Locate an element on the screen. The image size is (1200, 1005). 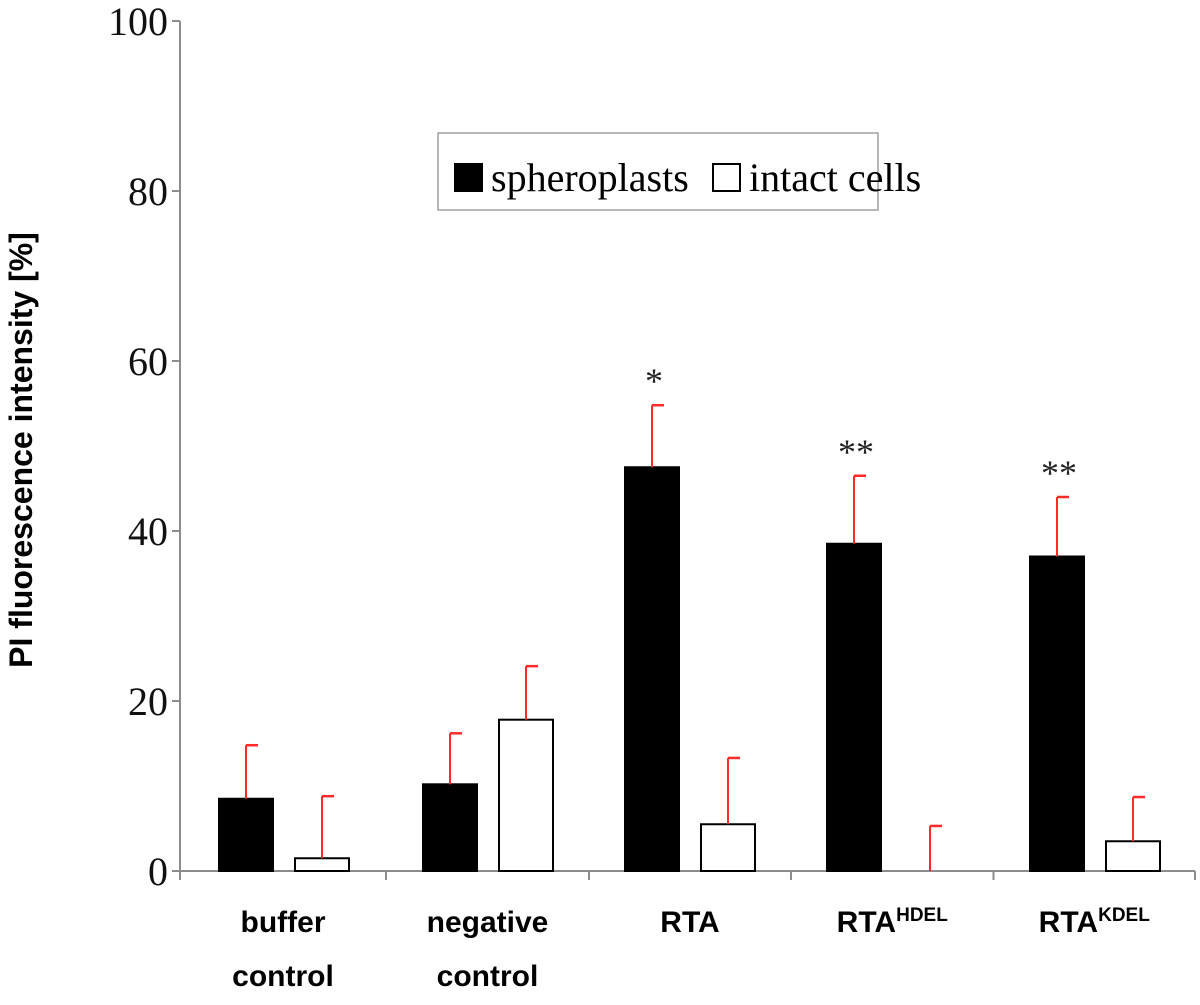
category-label-main: buffer is located at coordinates (283, 922).